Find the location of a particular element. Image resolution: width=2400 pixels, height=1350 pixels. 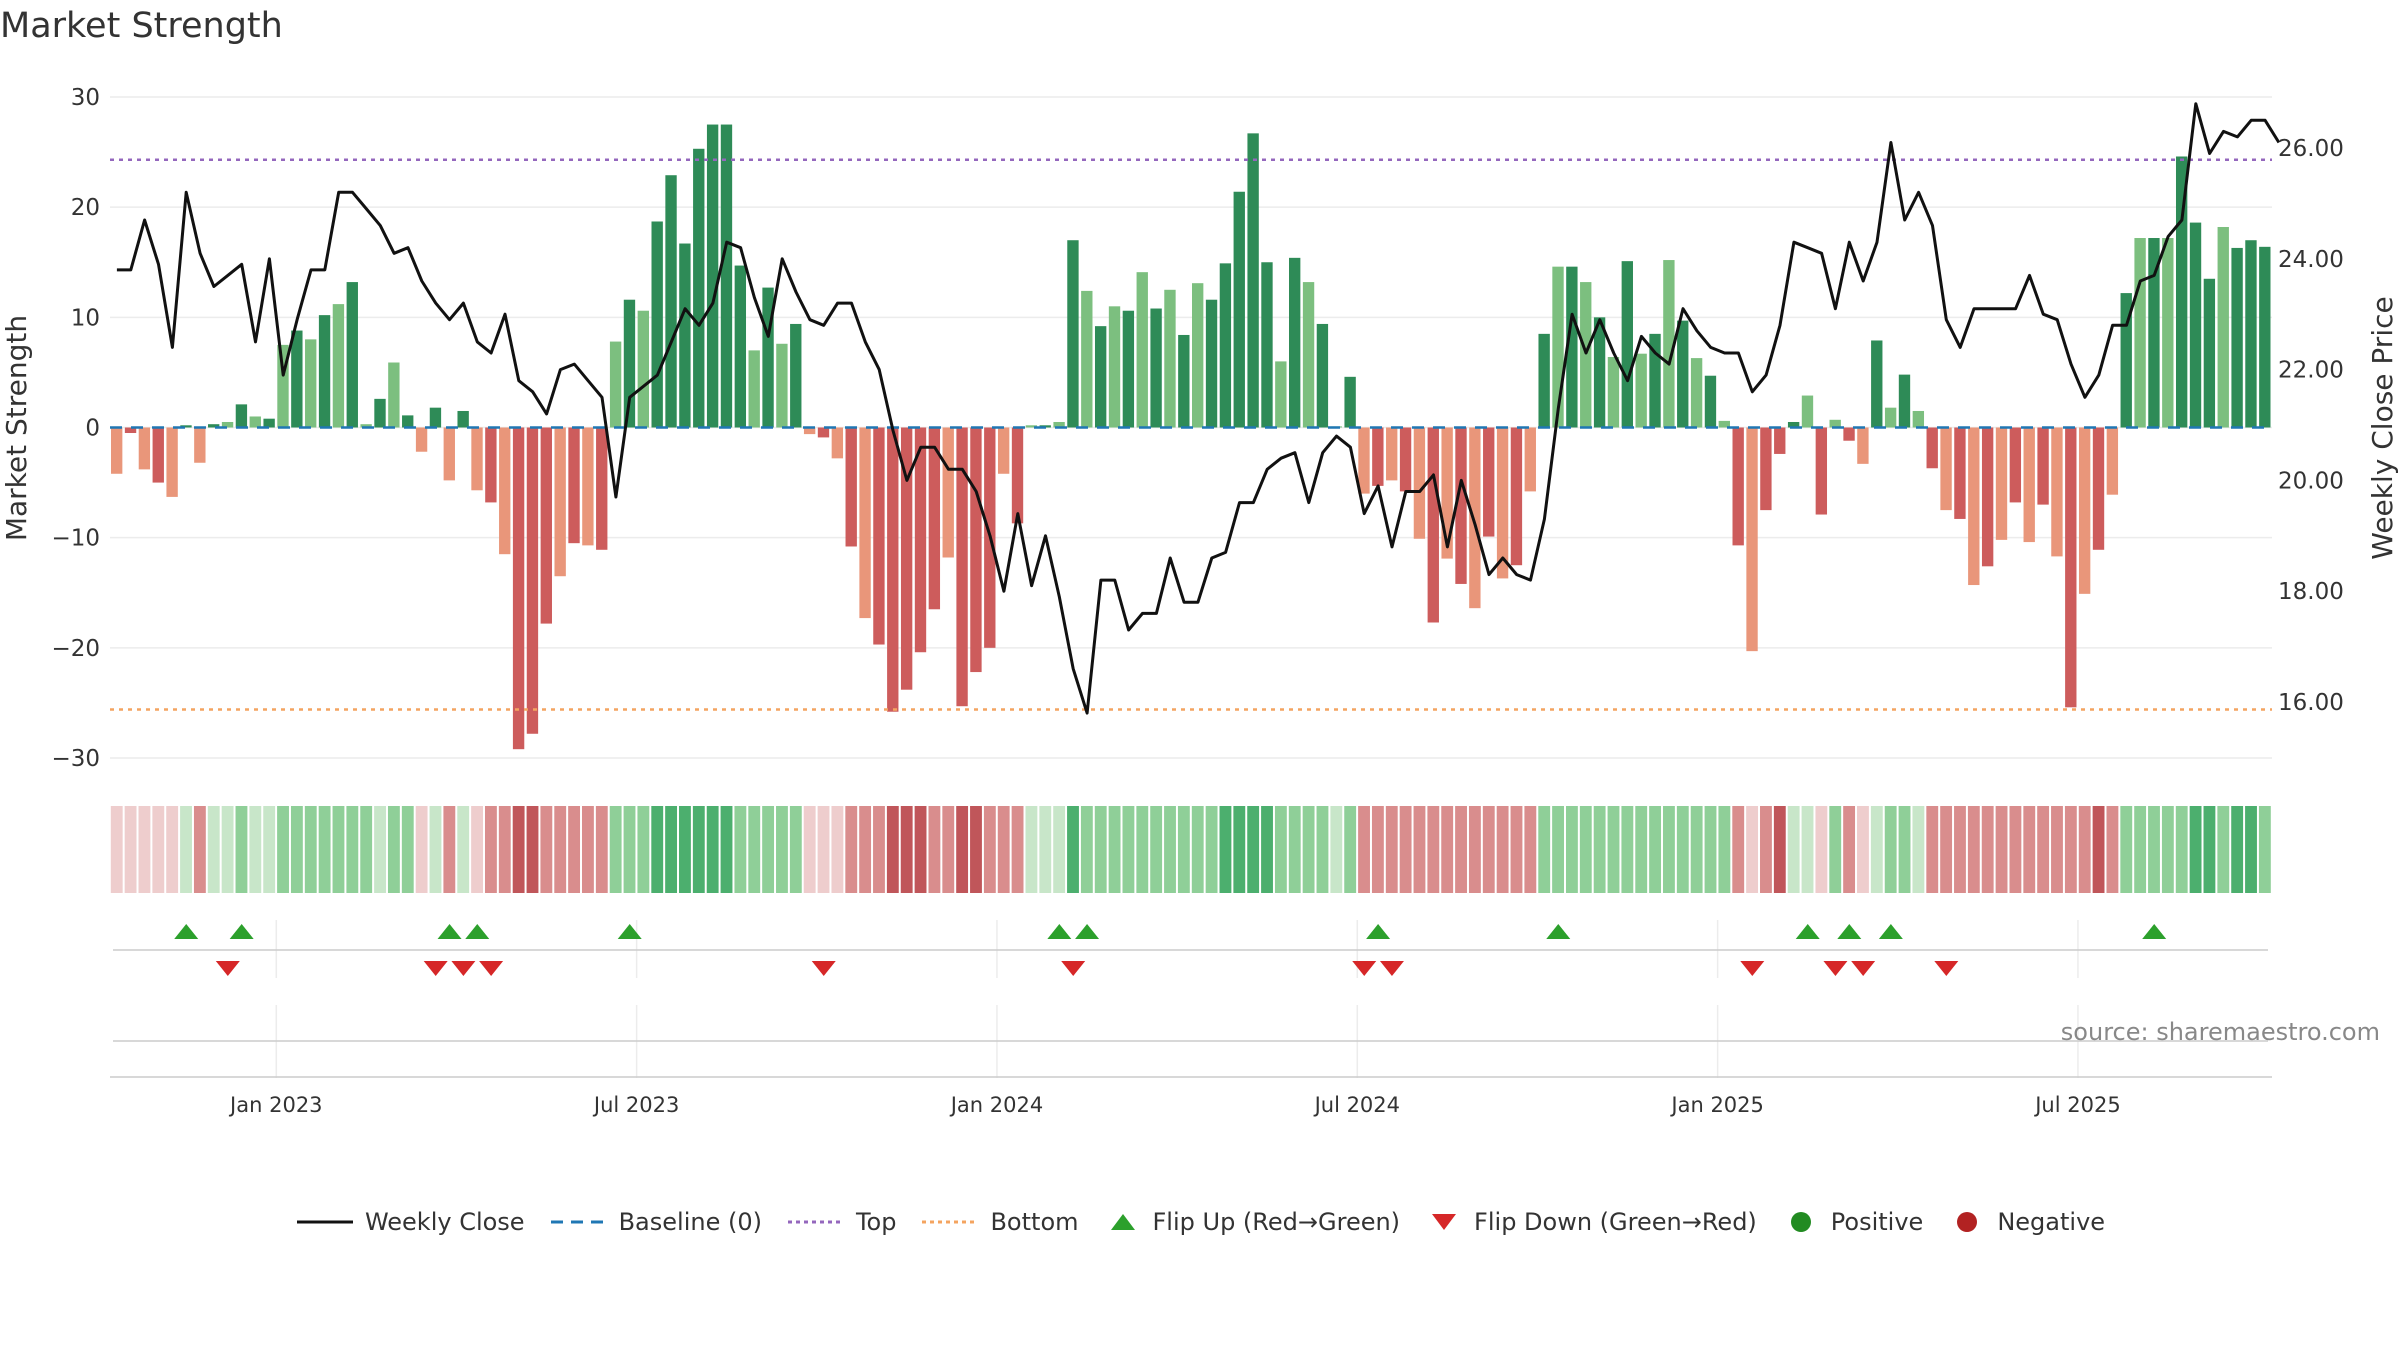

legend-flip-down: Flip Down (Green→Red) is located at coordinates (1590, 1222).